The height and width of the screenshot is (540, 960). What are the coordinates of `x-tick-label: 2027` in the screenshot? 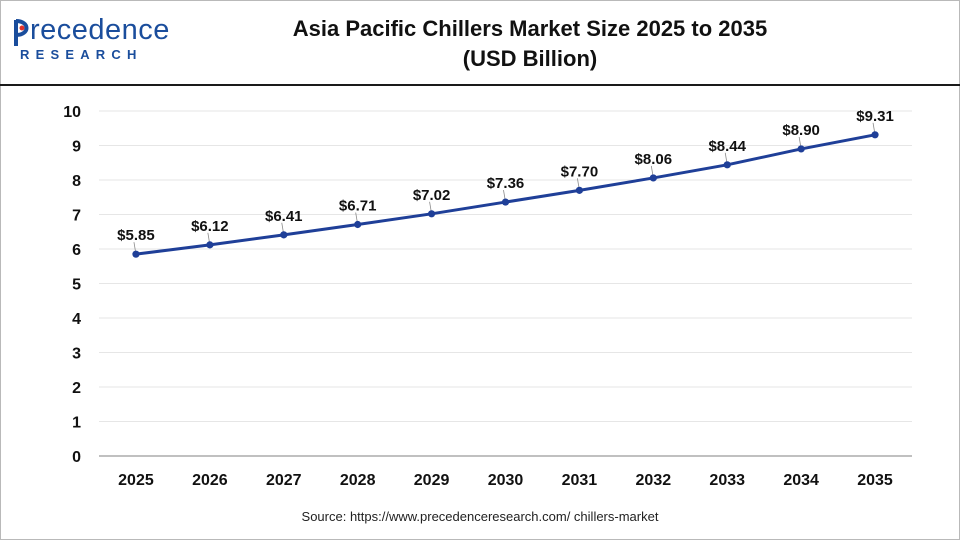 It's located at (284, 480).